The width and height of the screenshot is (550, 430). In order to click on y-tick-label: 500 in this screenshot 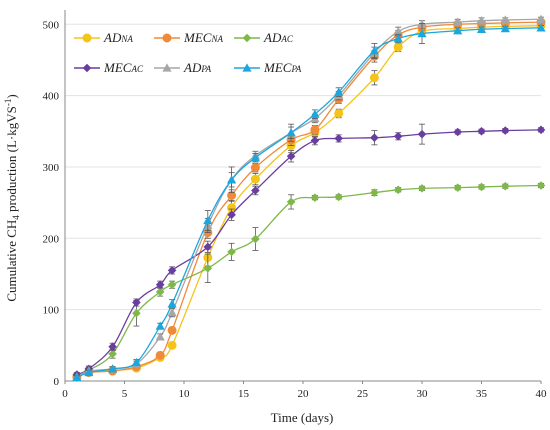, I will do `click(51, 25)`.